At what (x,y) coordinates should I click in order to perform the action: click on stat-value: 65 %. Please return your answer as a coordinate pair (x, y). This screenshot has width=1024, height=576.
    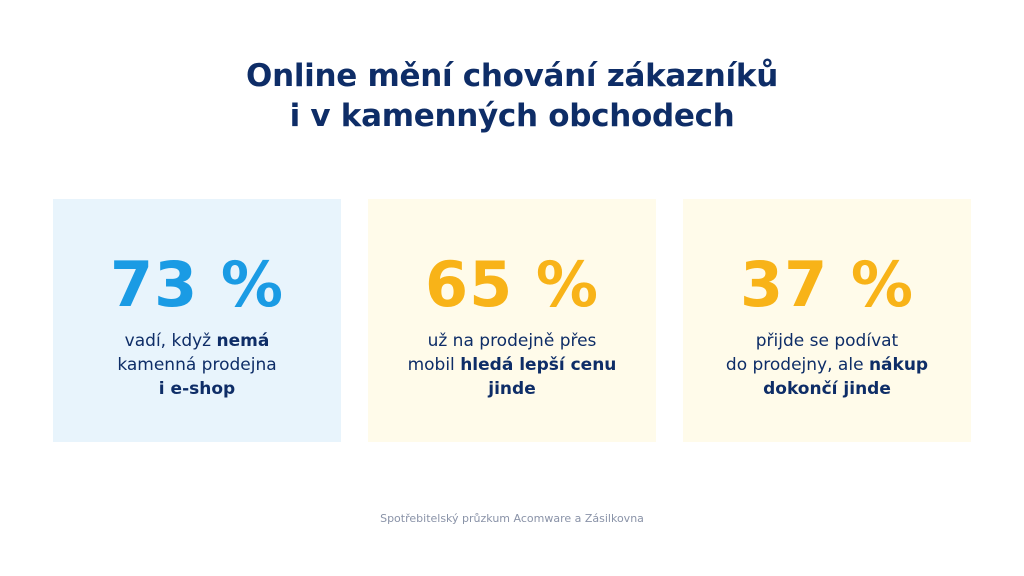
    Looking at the image, I should click on (512, 284).